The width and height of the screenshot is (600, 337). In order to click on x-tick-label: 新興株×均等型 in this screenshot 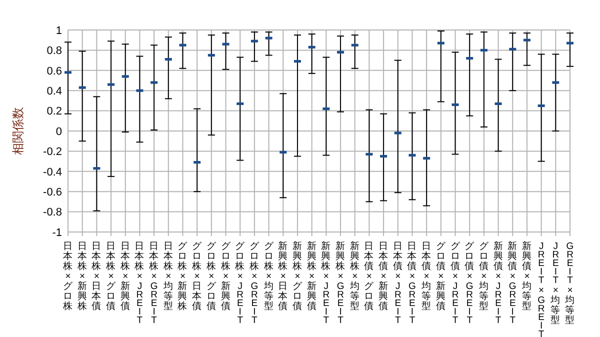, I will do `click(354, 276)`.